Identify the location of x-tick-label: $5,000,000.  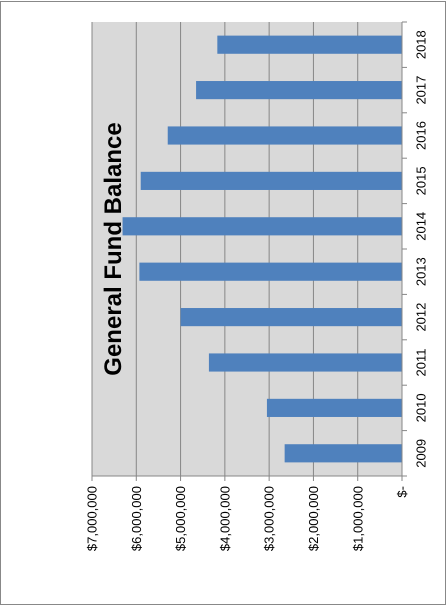
(180, 519).